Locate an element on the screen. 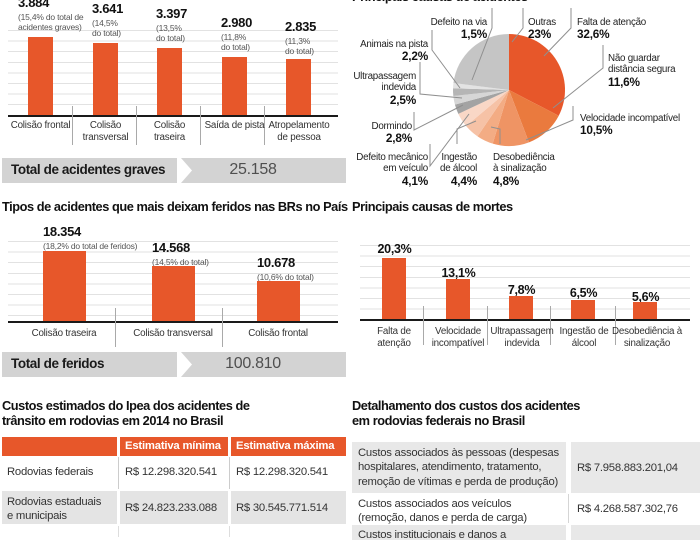 This screenshot has width=700, height=540. bar-value-label: 14.568 (14,5% do total) is located at coordinates (180, 254).